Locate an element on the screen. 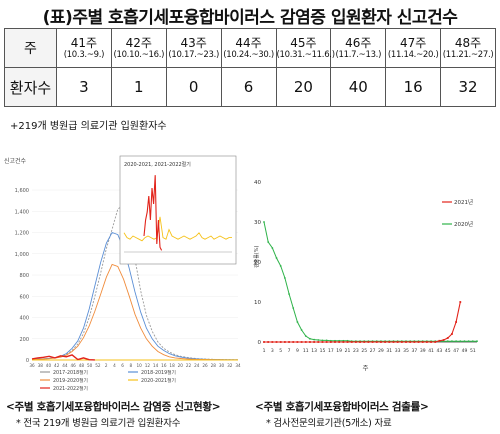 The height and width of the screenshot is (434, 500). legend-label: 2019-2020절기 is located at coordinates (70, 380).